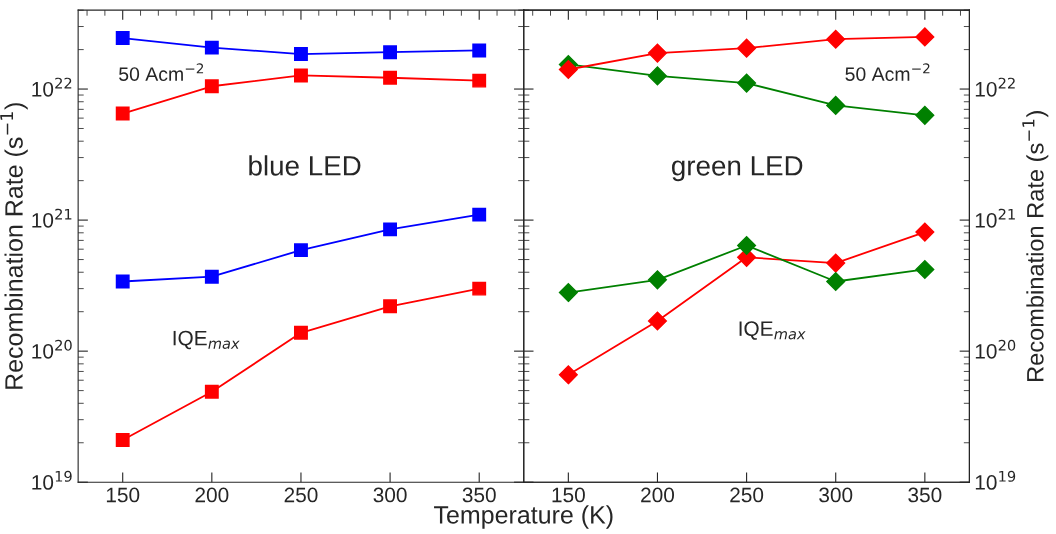 Image resolution: width=1056 pixels, height=534 pixels. What do you see at coordinates (737, 169) in the screenshot?
I see `annotation: green LED` at bounding box center [737, 169].